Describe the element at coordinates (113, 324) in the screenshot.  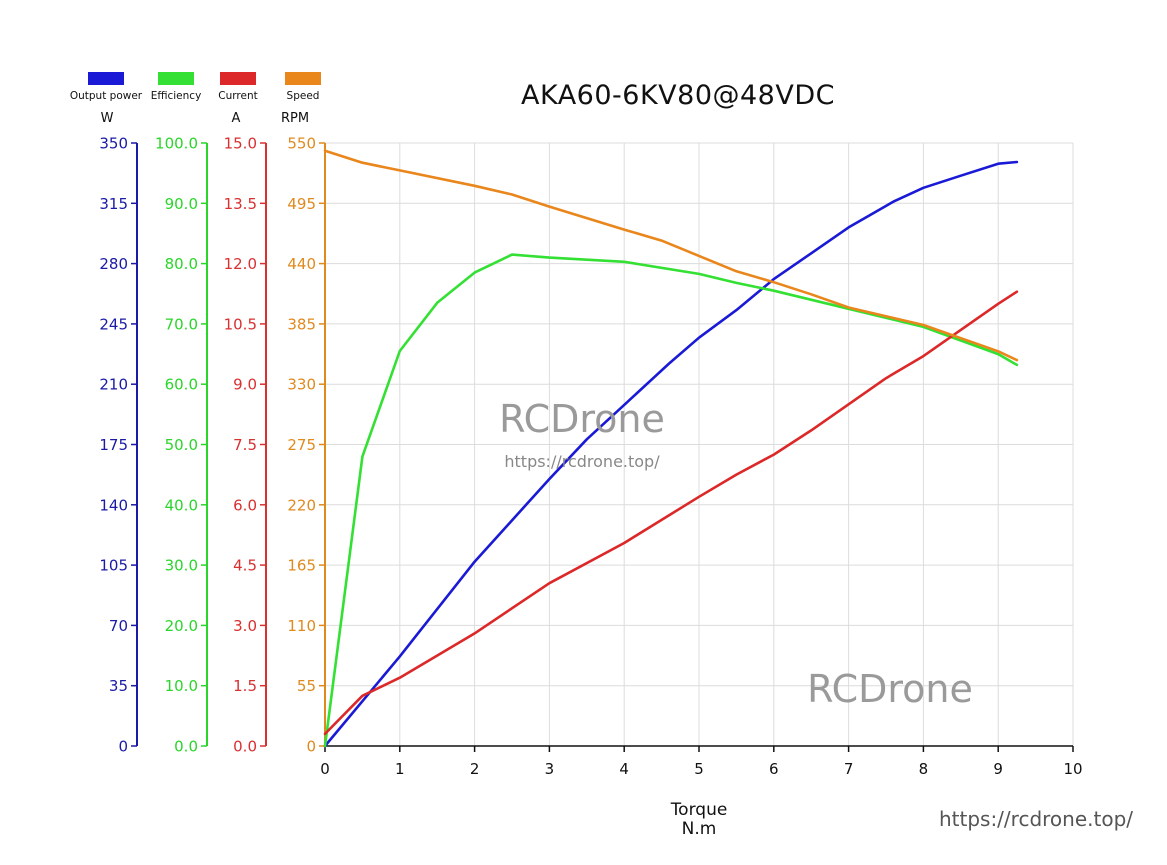
I see `y-tick-label-power: 245` at that location.